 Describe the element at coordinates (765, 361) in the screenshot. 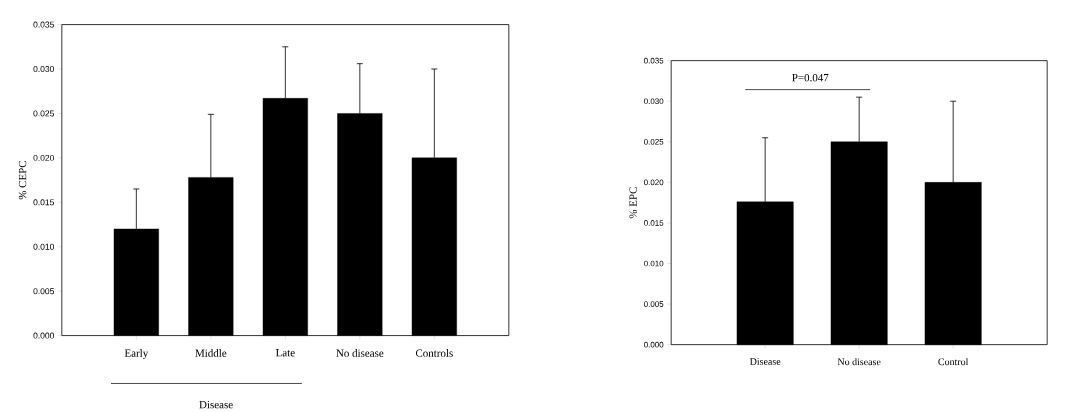

I see `x-tick-label: Disease` at that location.